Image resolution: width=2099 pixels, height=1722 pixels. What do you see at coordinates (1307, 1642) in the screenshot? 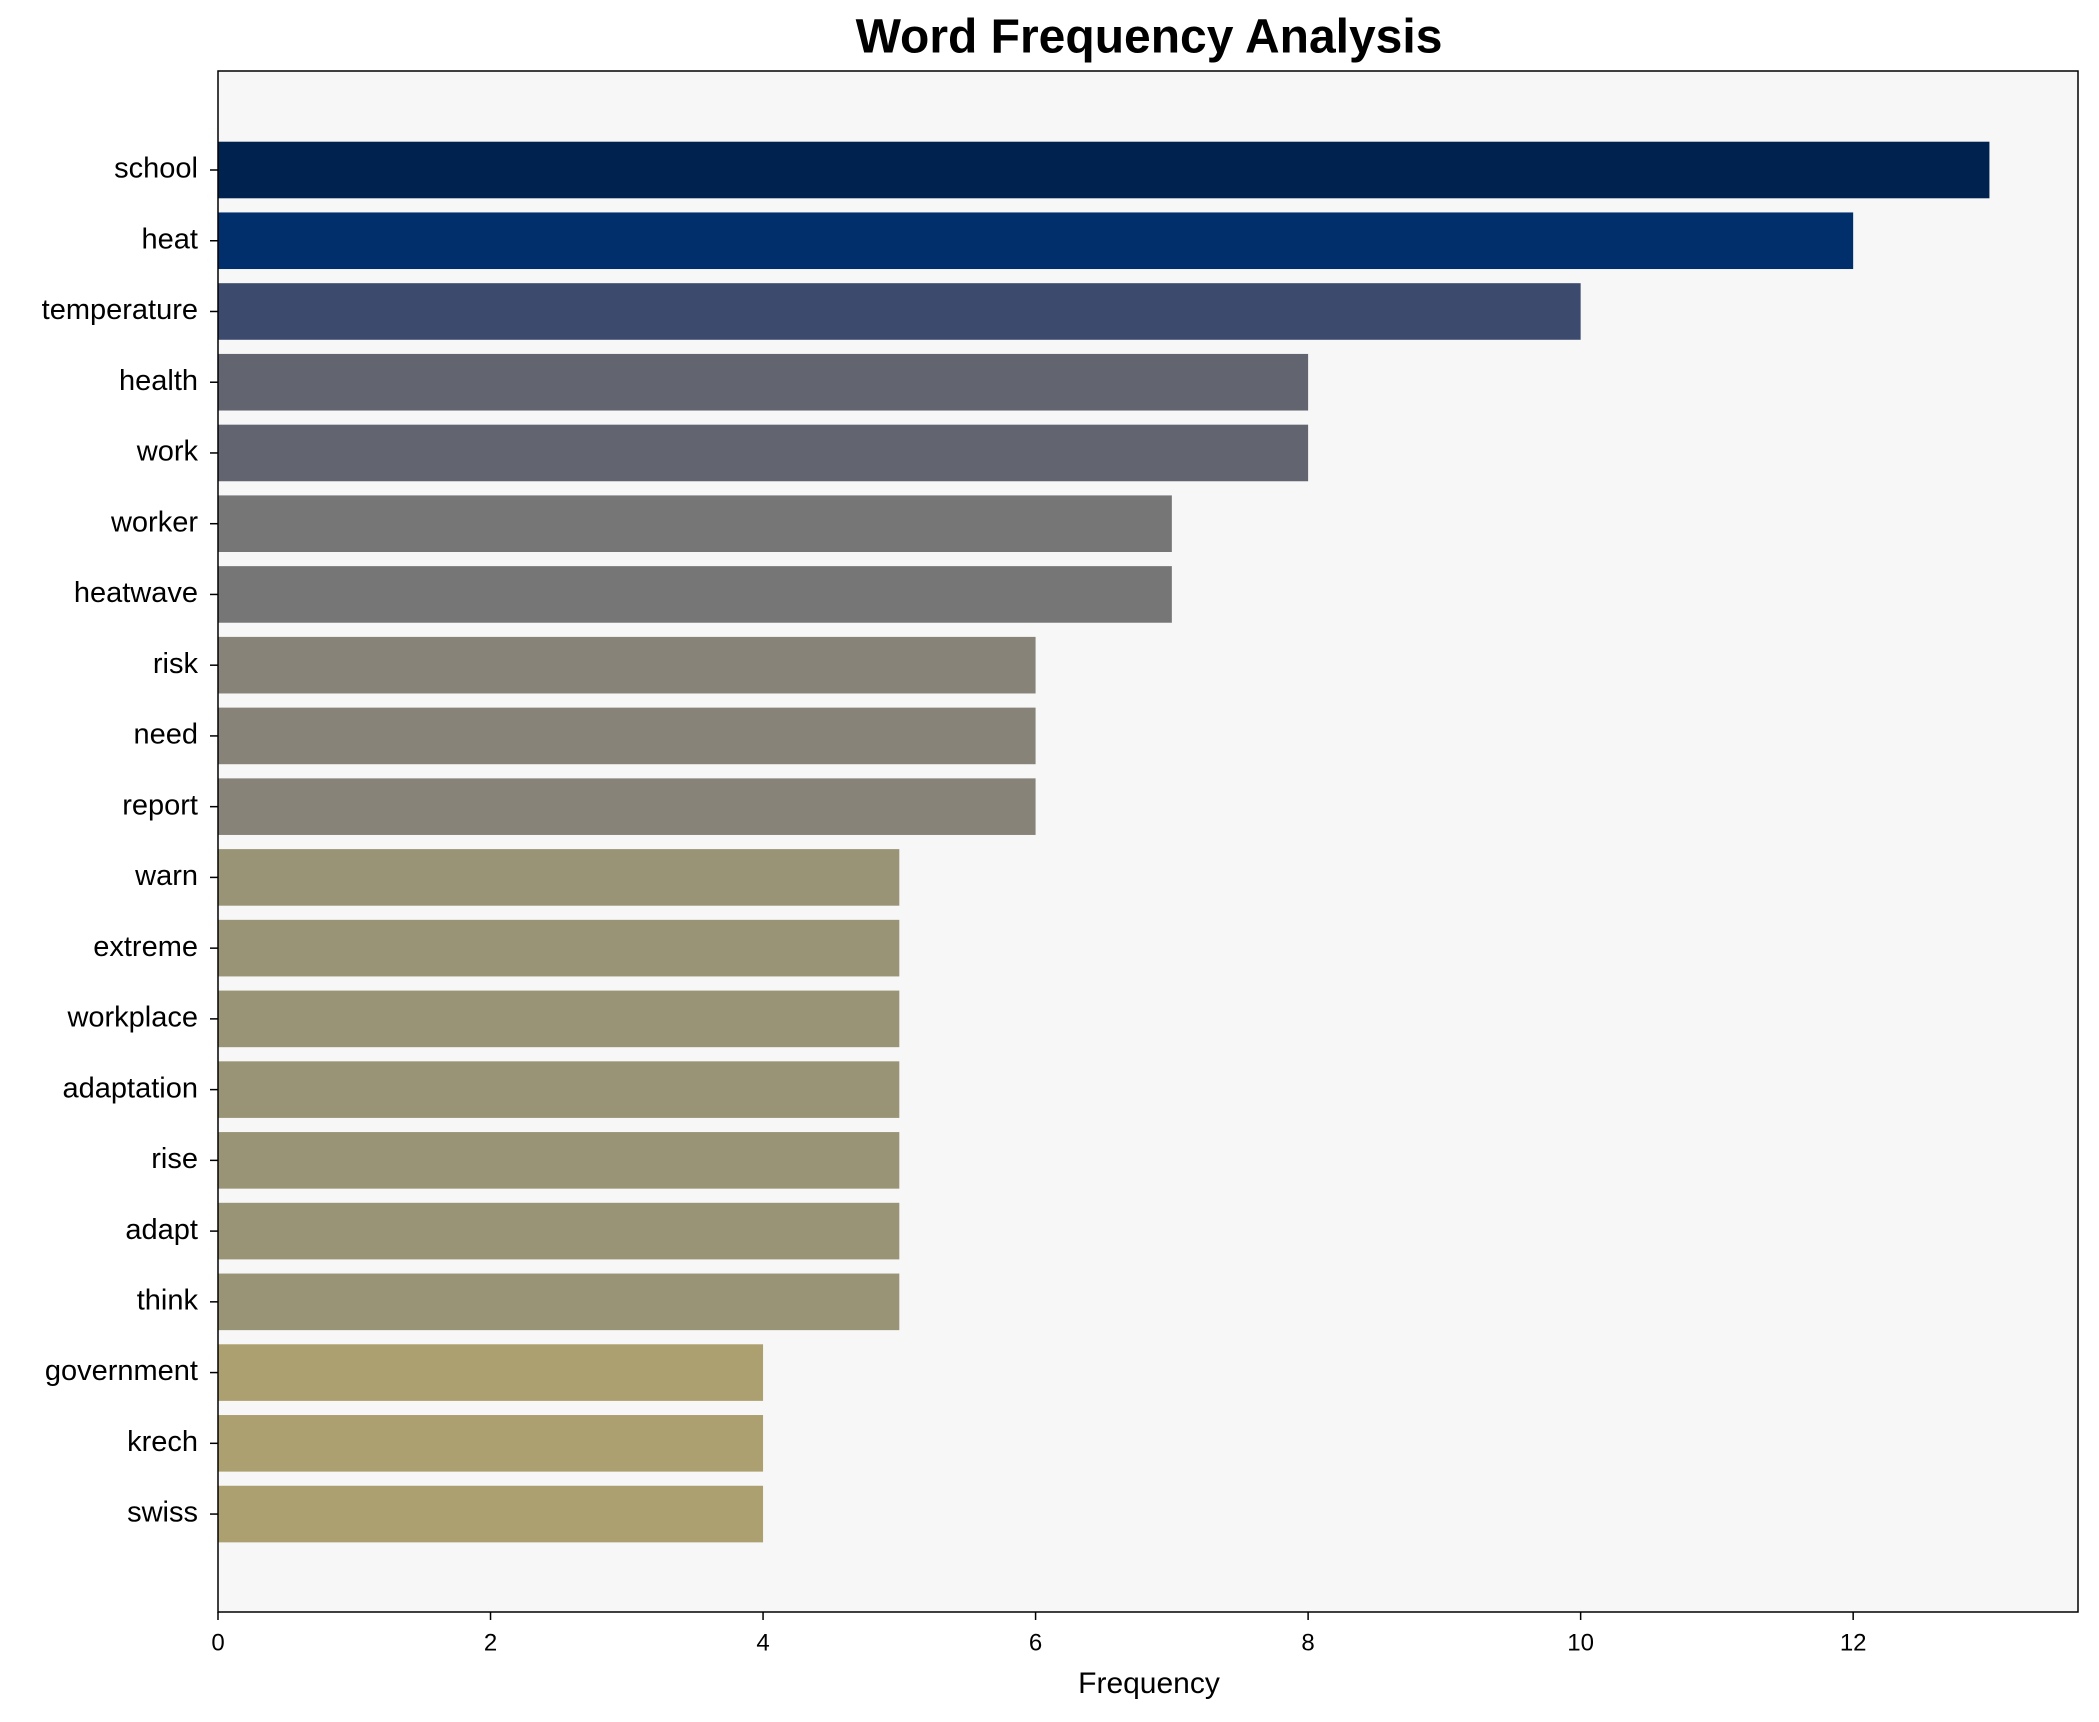
I see `x-tick-label: 8` at bounding box center [1307, 1642].